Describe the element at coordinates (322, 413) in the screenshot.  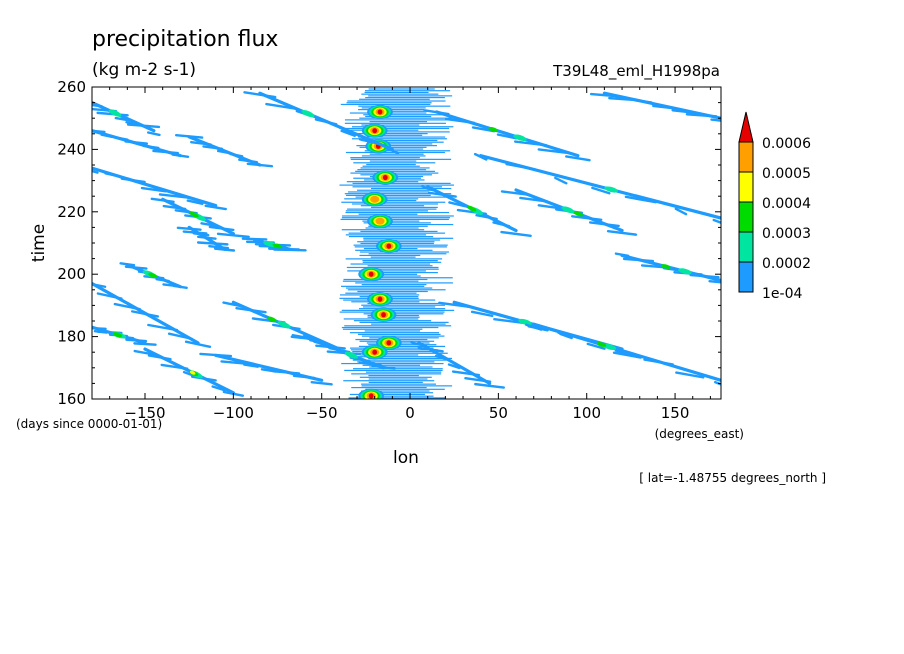
I see `x-tick-label: −50` at that location.